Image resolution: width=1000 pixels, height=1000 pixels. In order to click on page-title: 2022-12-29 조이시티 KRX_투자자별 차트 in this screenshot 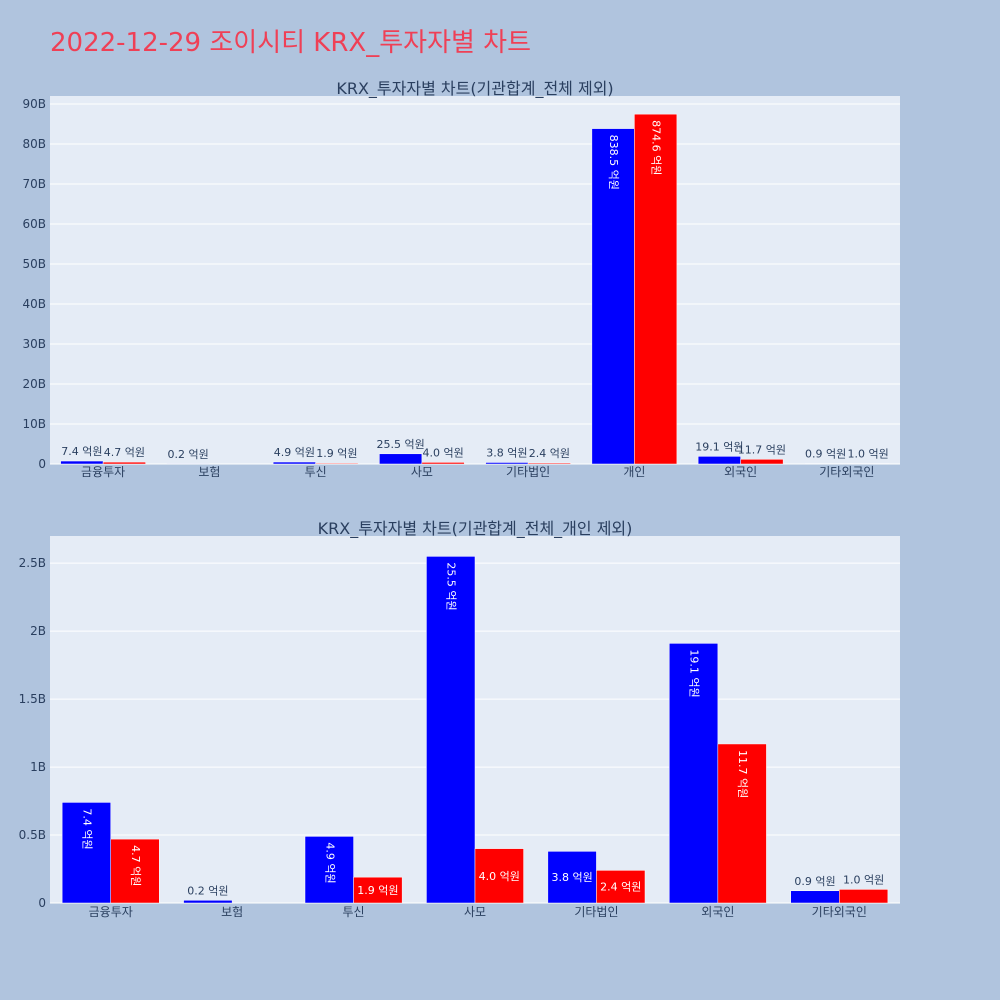, I will do `click(291, 43)`.